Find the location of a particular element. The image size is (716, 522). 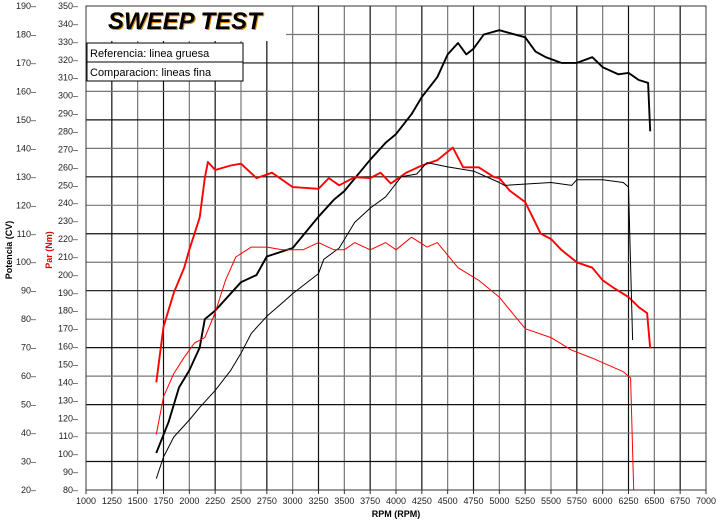

torque-tick-label: 180– is located at coordinates (68, 311).